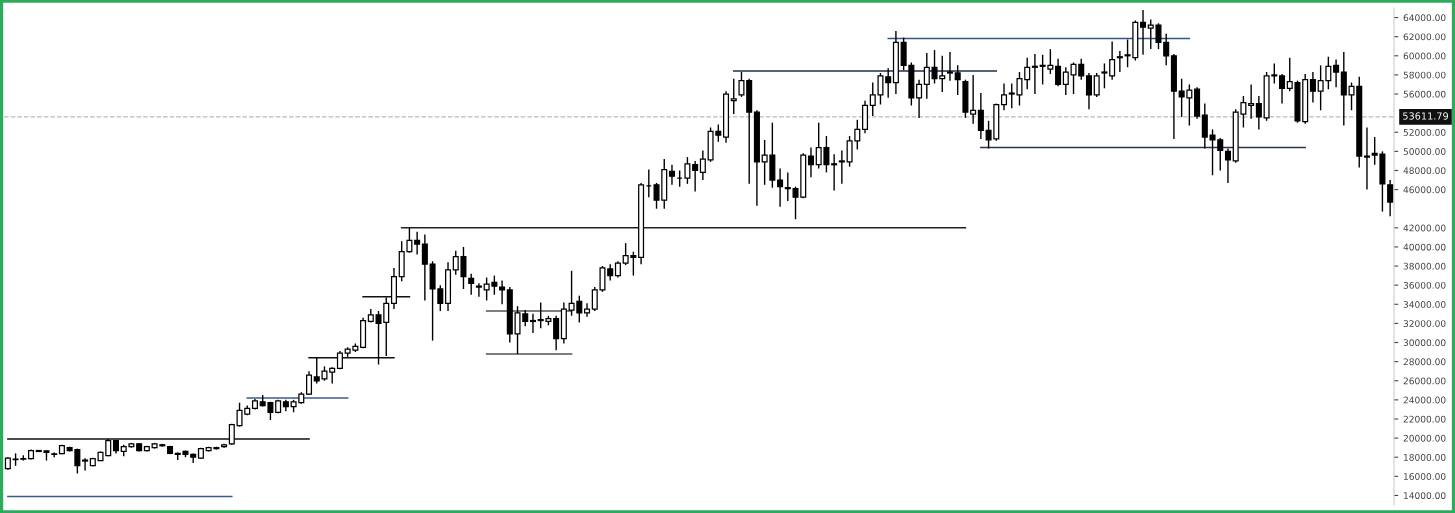 The width and height of the screenshot is (1455, 513). Describe the element at coordinates (1424, 37) in the screenshot. I see `y-tick-label: 62000.00` at that location.